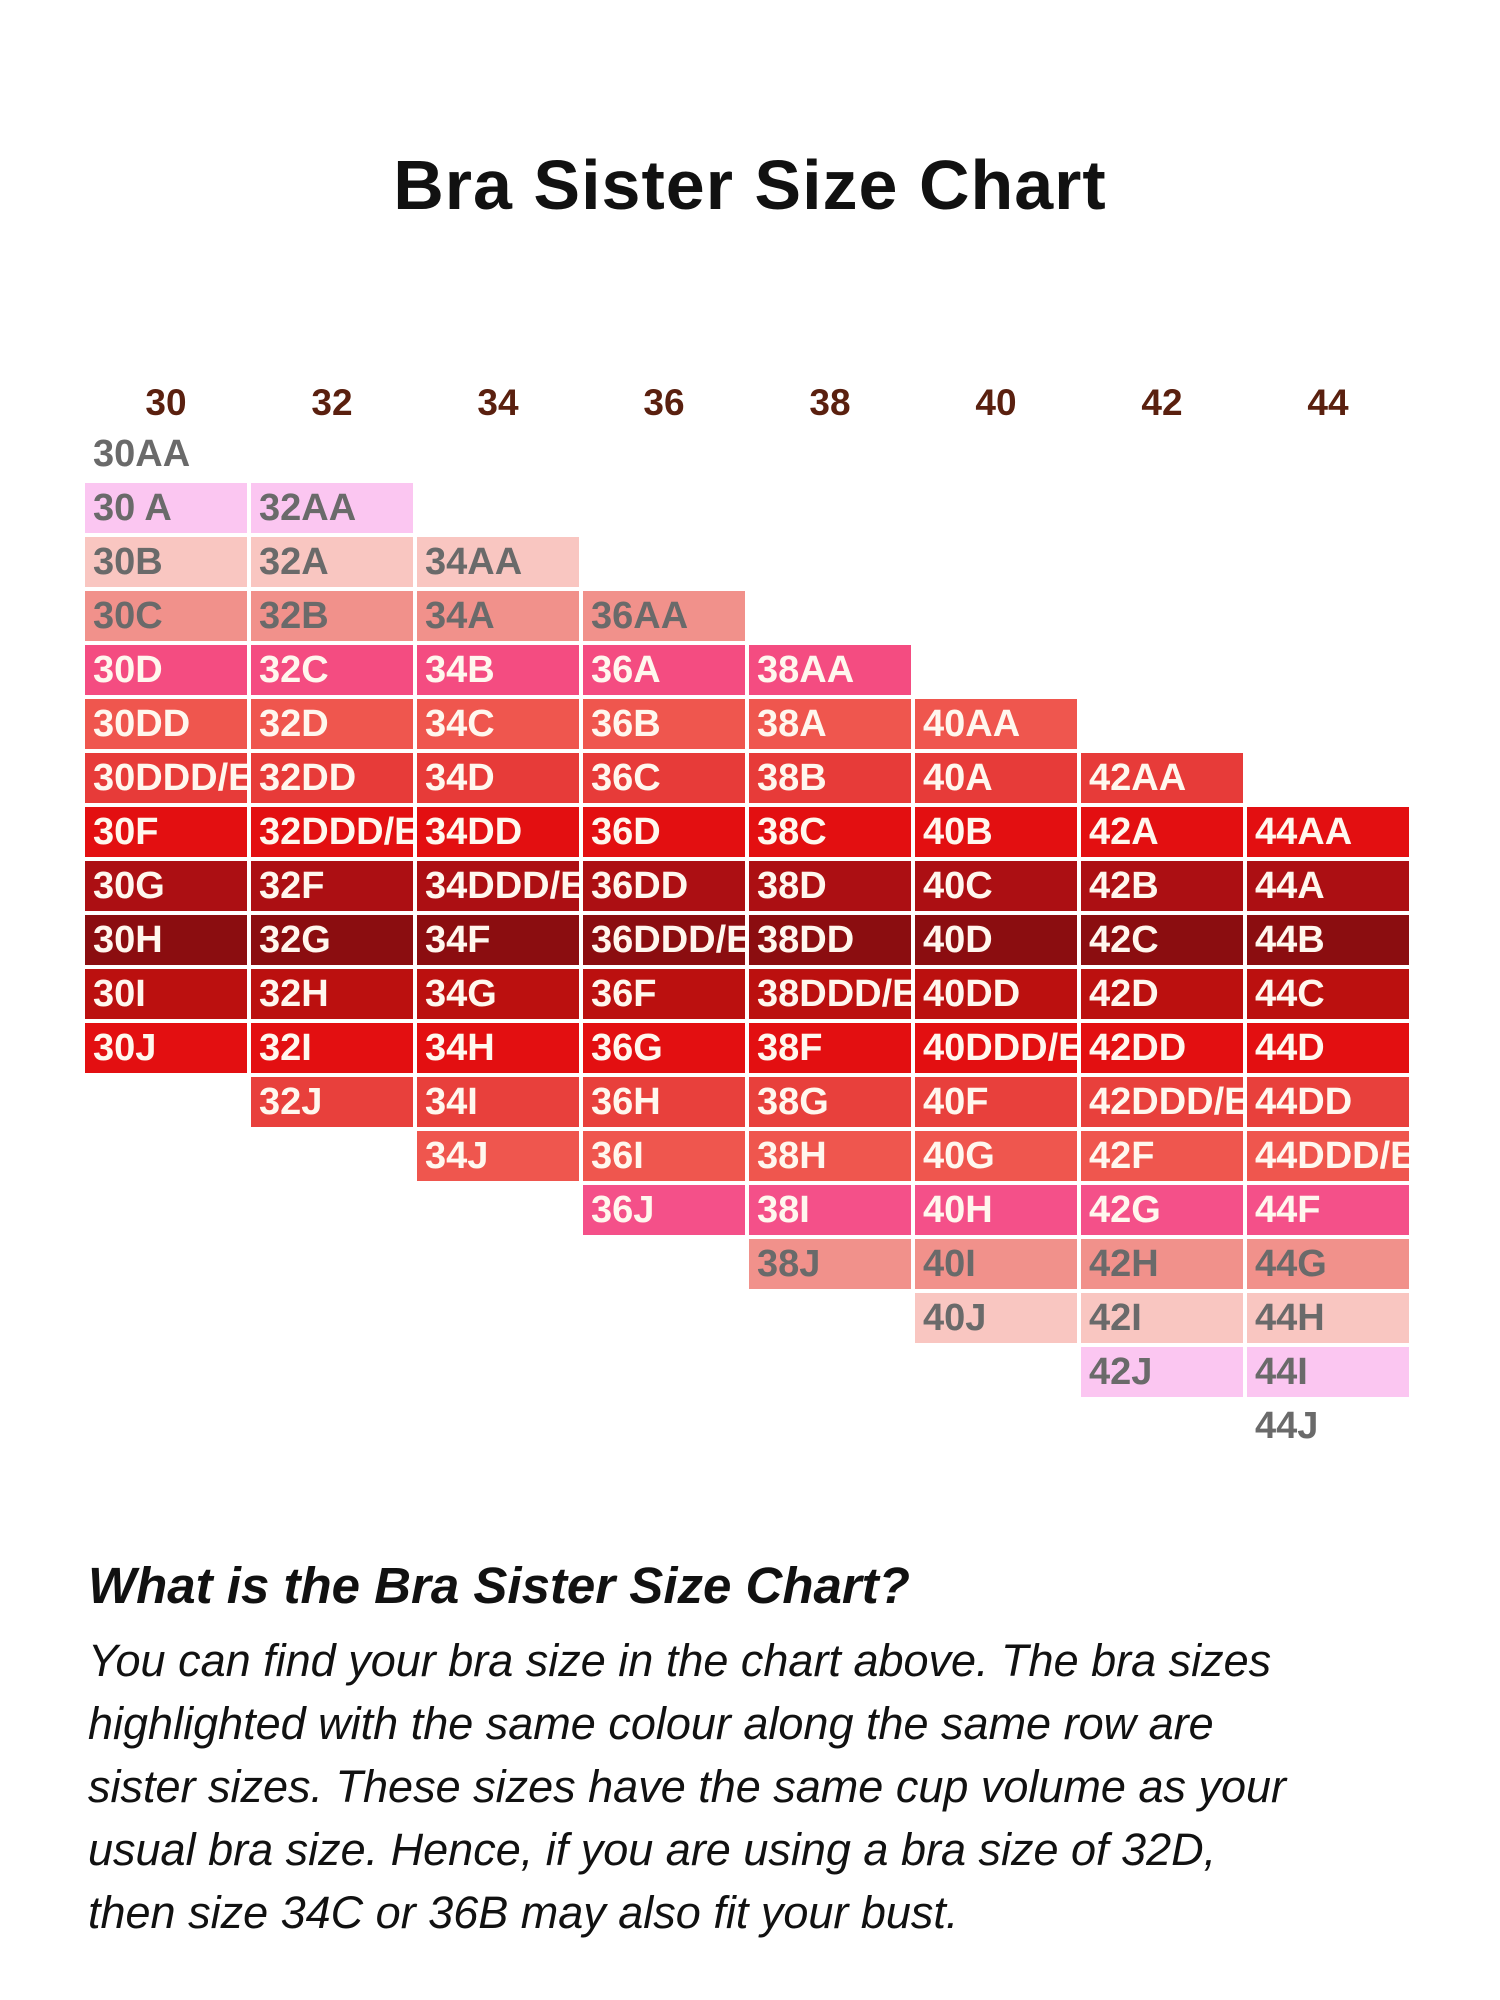  What do you see at coordinates (1162, 832) in the screenshot?
I see `bra-size-cell: 42A` at bounding box center [1162, 832].